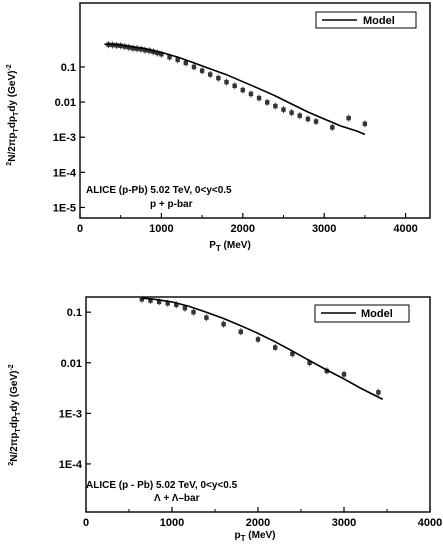 The height and width of the screenshot is (544, 443). Describe the element at coordinates (171, 204) in the screenshot. I see `annotation-line2: p + p-bar` at that location.